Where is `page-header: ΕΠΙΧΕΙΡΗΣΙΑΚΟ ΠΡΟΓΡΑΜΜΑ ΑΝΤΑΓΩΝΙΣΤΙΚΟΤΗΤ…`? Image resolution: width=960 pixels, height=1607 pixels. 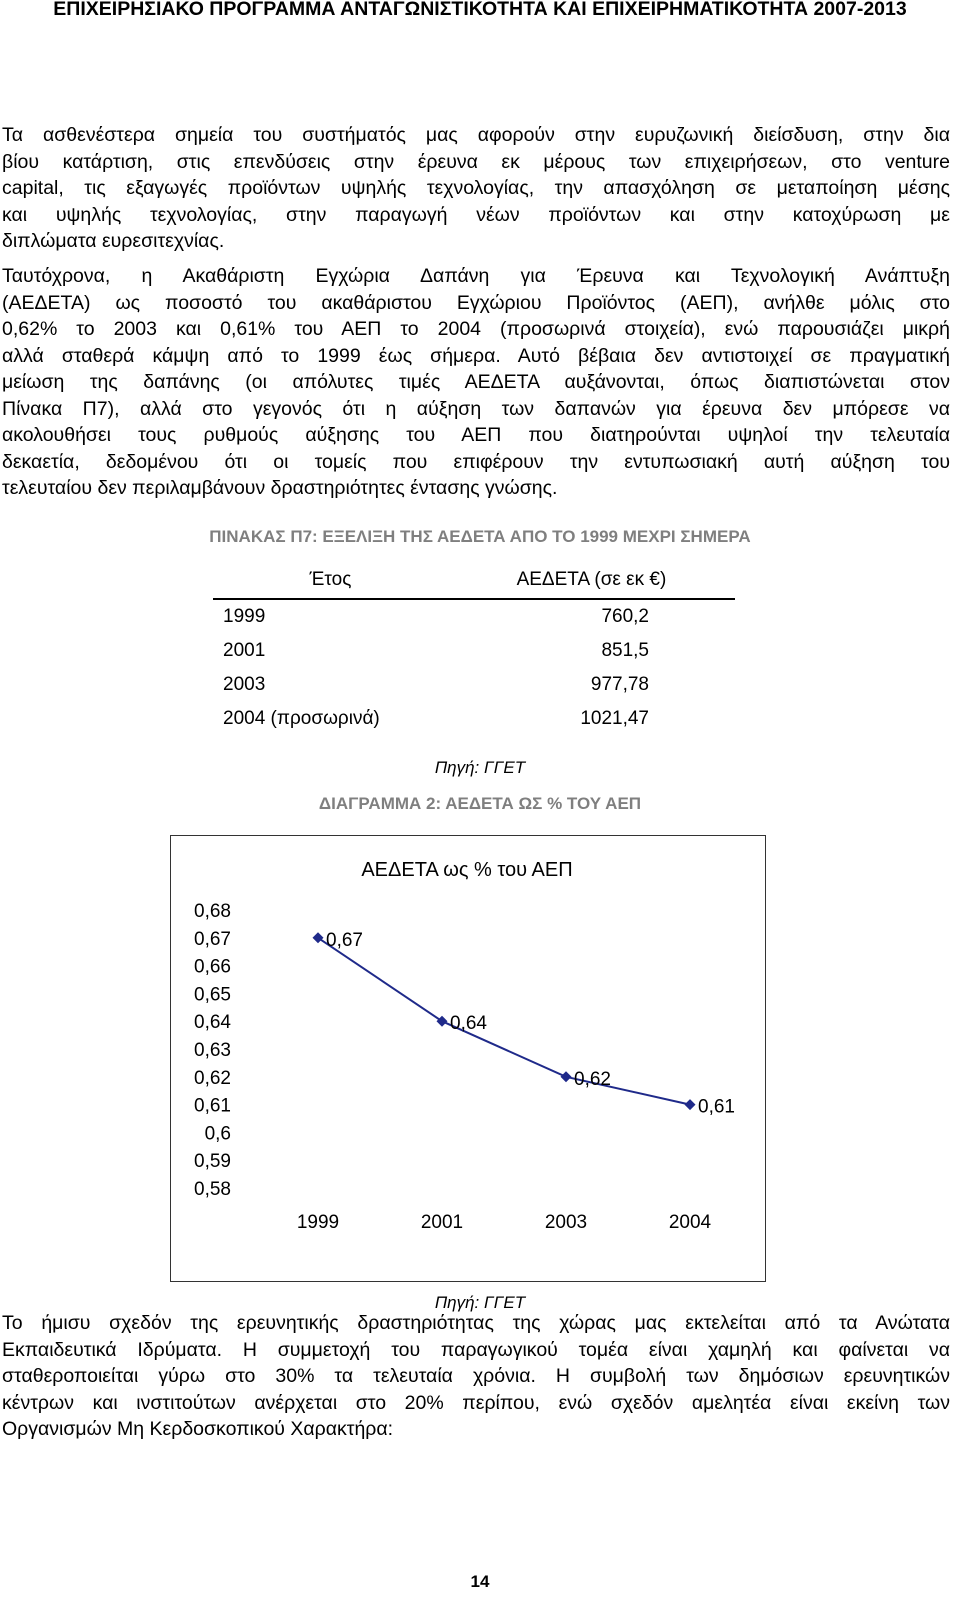 page-header: ΕΠΙΧΕΙΡΗΣΙΑΚΟ ΠΡΟΓΡΑΜΜΑ ΑΝΤΑΓΩΝΙΣΤΙΚΟΤΗΤ… is located at coordinates (480, 10).